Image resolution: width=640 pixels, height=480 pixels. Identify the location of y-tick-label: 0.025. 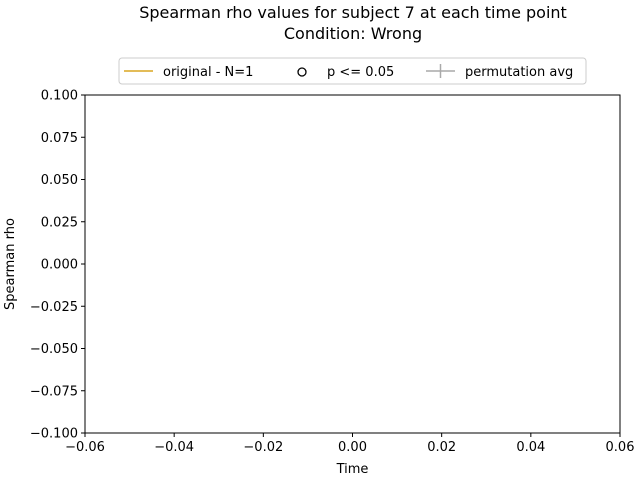
(59, 222).